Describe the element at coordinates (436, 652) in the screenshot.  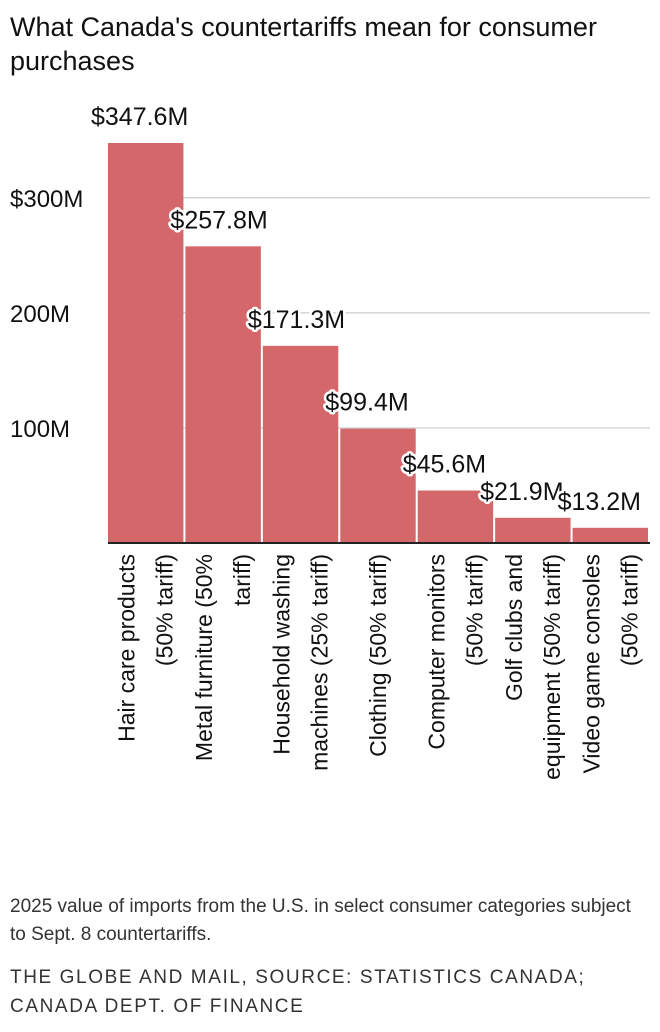
I see `category-label: Computer monitors` at that location.